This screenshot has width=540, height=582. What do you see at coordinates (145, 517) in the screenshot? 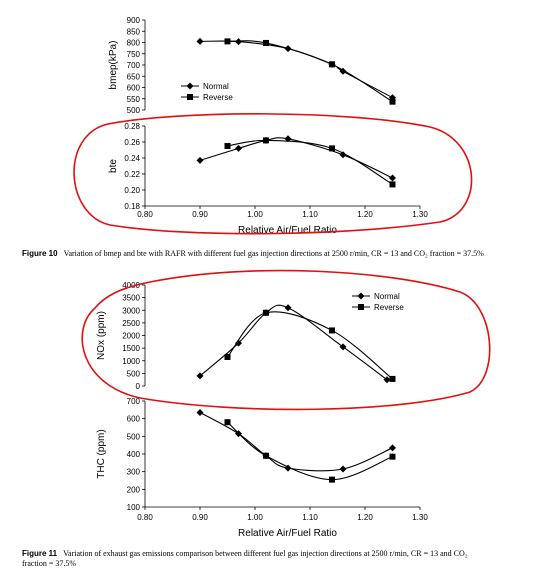
I see `x-tick-label: 0.80` at bounding box center [145, 517].